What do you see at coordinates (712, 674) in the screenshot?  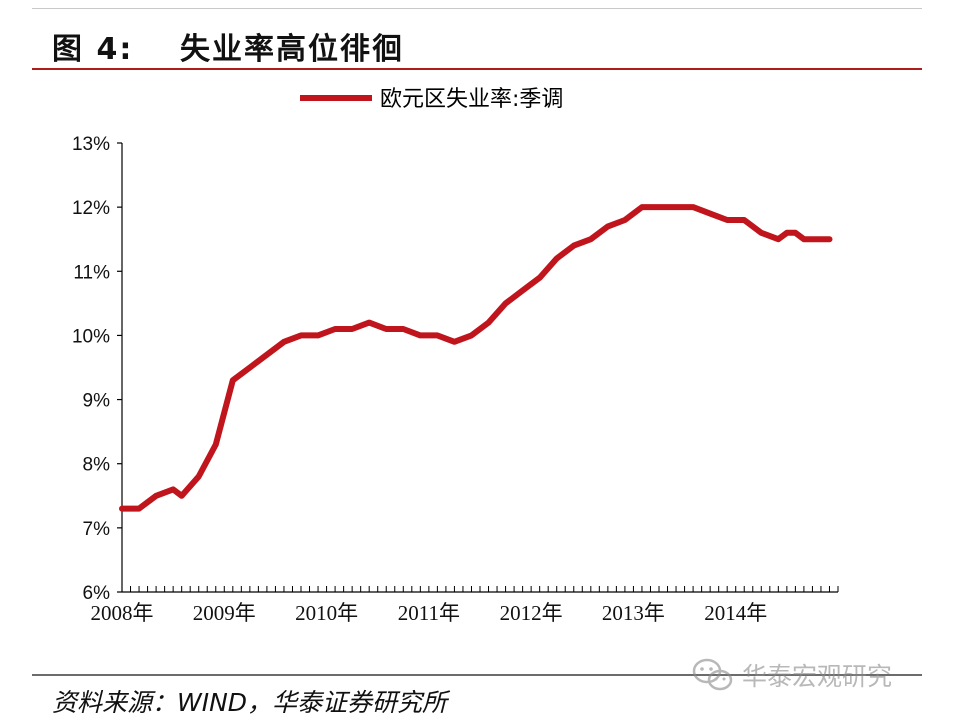 I see `wechat-icon` at bounding box center [712, 674].